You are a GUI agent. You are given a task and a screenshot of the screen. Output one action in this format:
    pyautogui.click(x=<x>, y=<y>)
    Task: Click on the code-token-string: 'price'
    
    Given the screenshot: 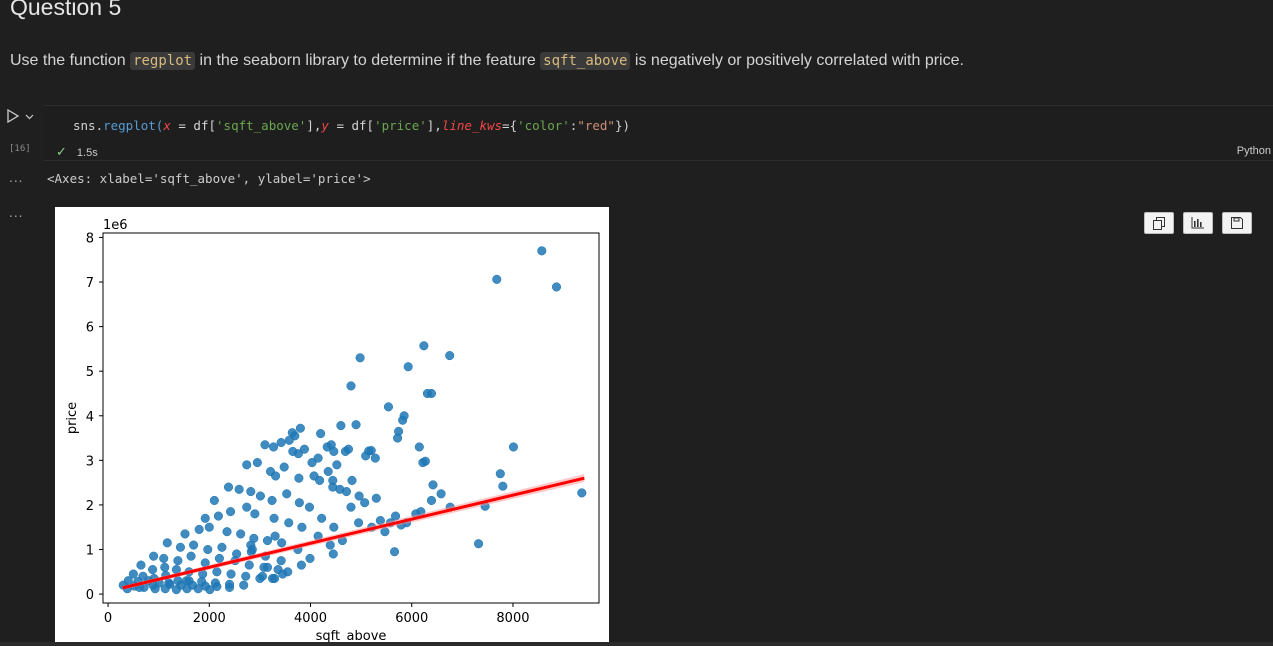 What is the action you would take?
    pyautogui.click(x=400, y=125)
    